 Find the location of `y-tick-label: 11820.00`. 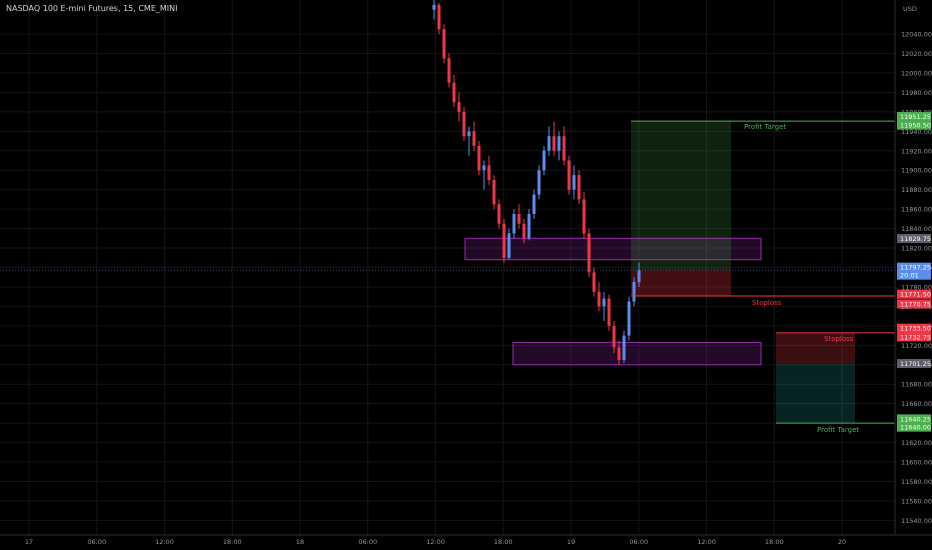

y-tick-label: 11820.00 is located at coordinates (916, 249).